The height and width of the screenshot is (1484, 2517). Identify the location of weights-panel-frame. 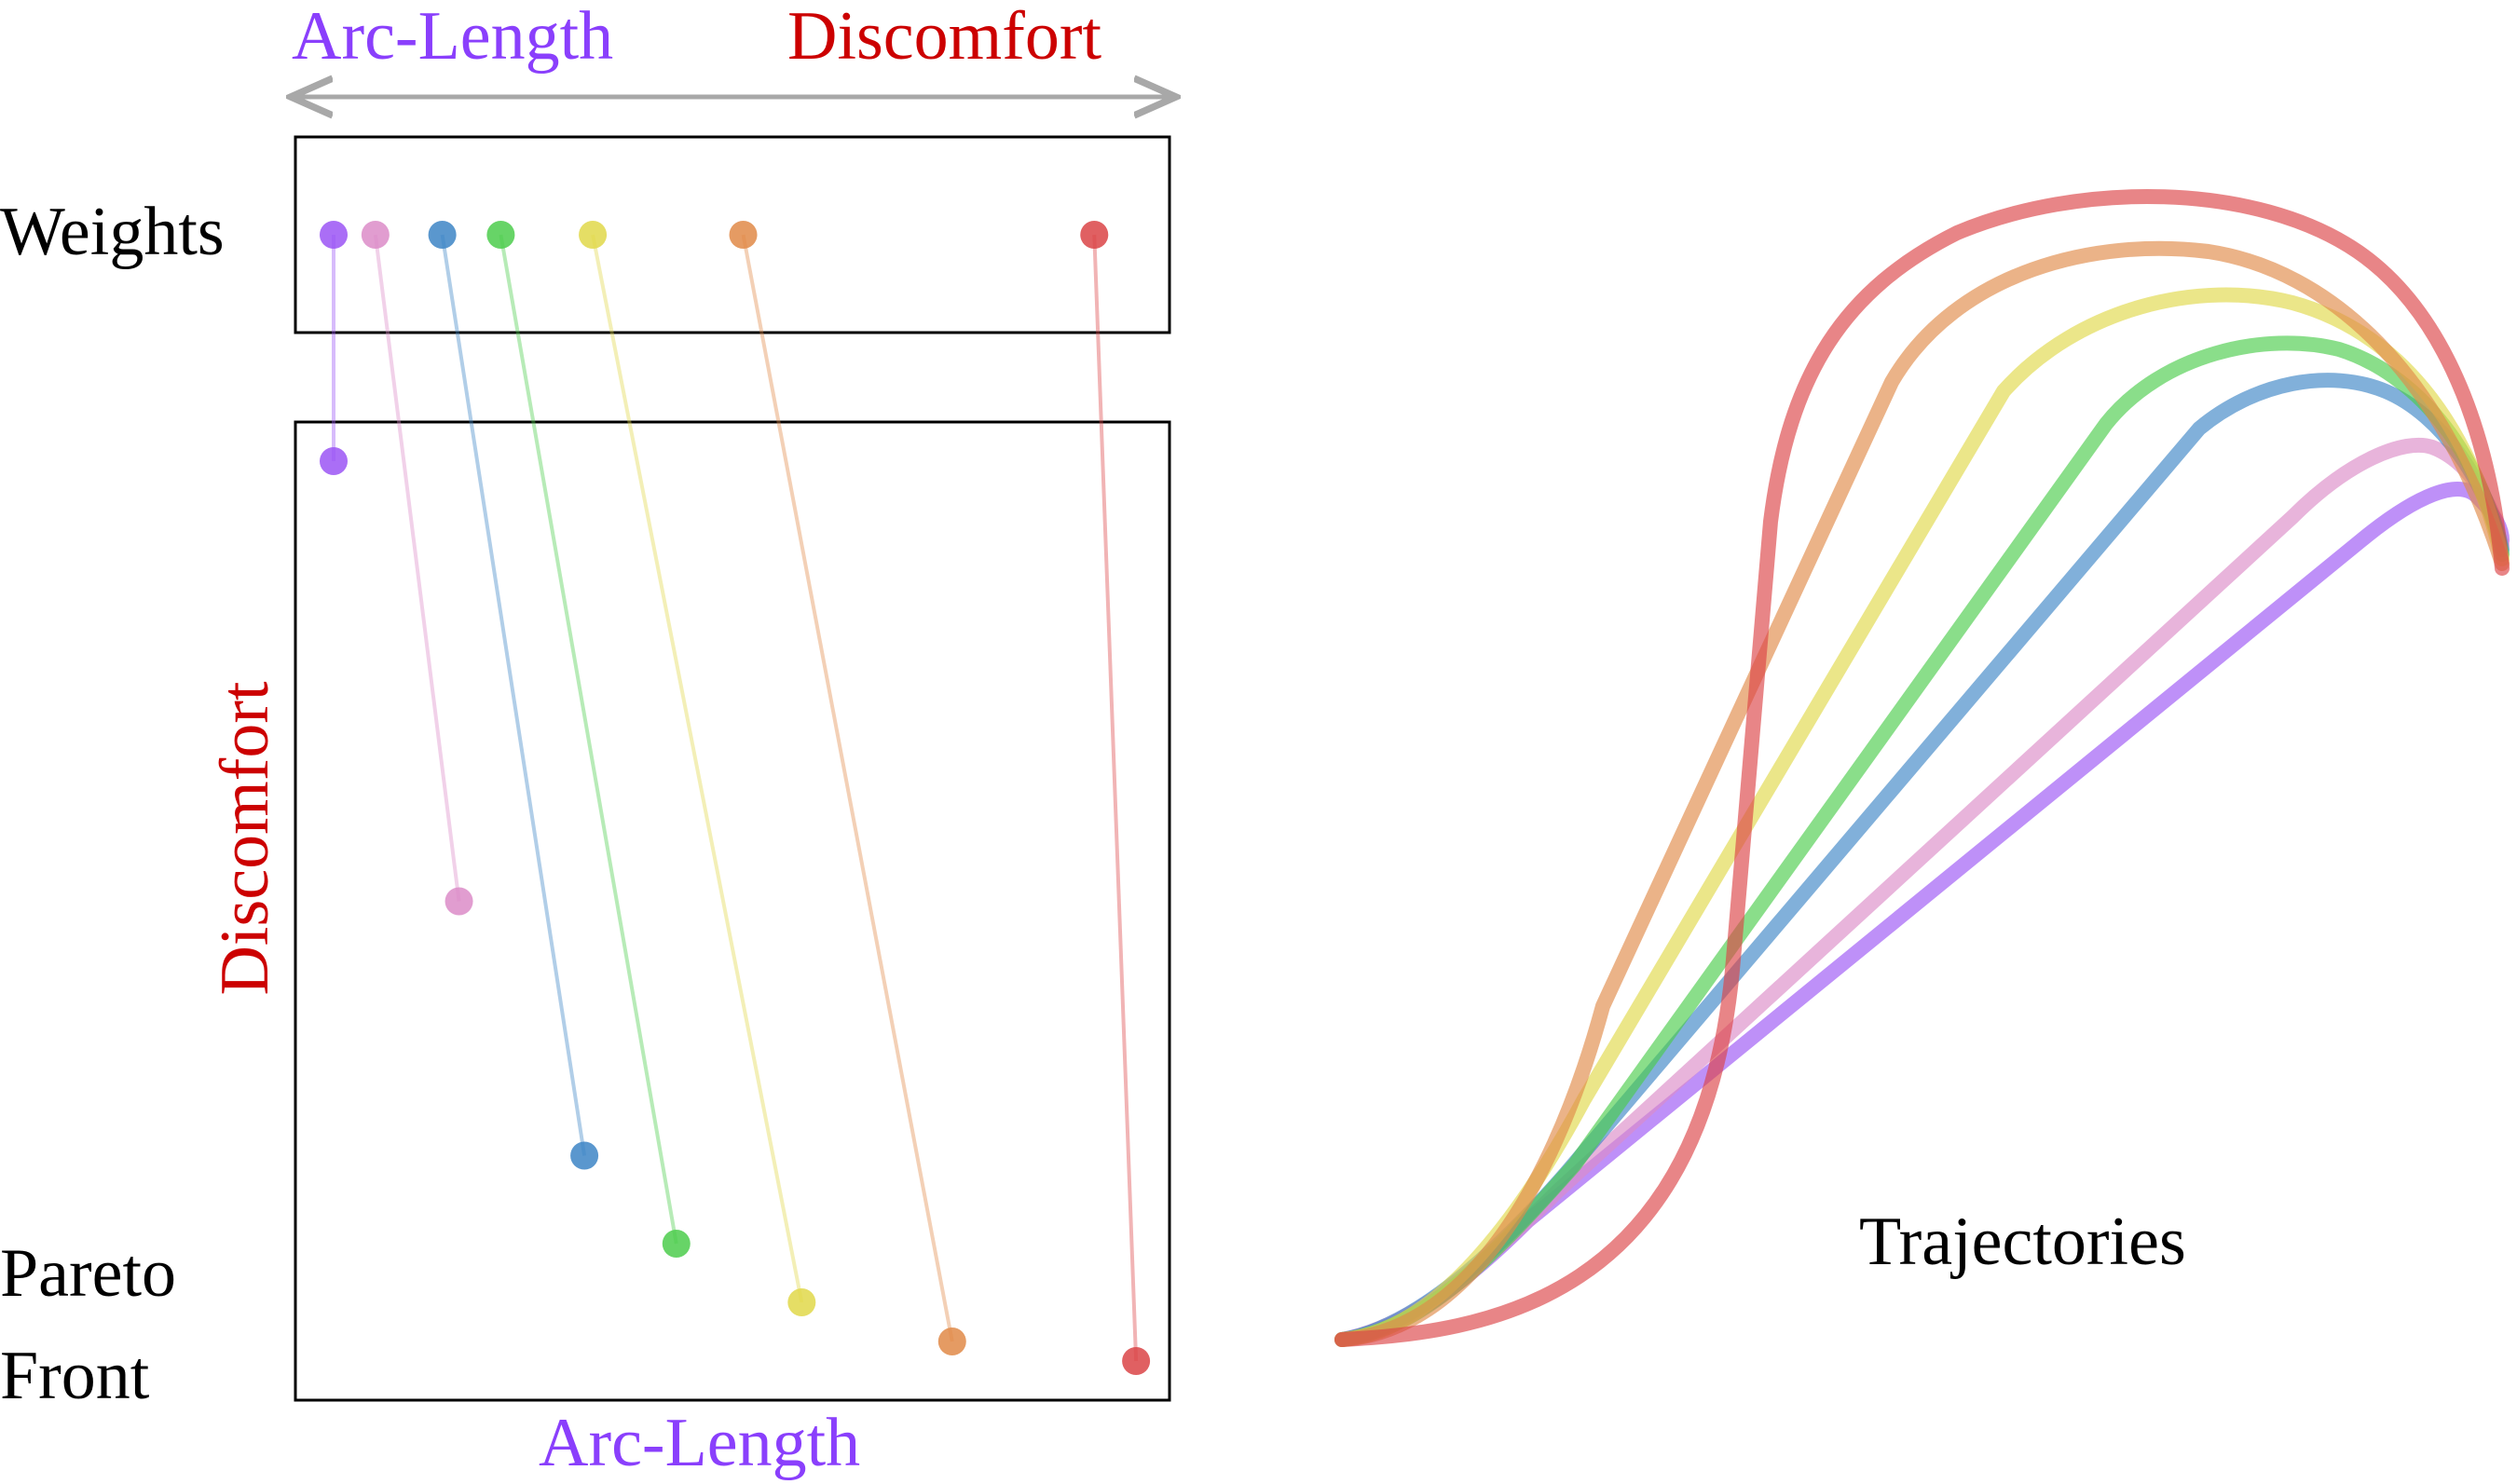
(733, 235).